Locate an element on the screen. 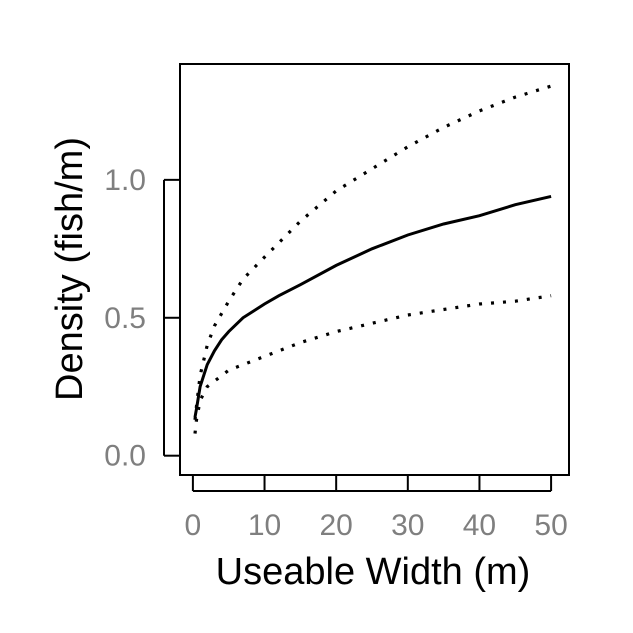 The width and height of the screenshot is (633, 633). y-tick-label: 0.5 is located at coordinates (125, 318).